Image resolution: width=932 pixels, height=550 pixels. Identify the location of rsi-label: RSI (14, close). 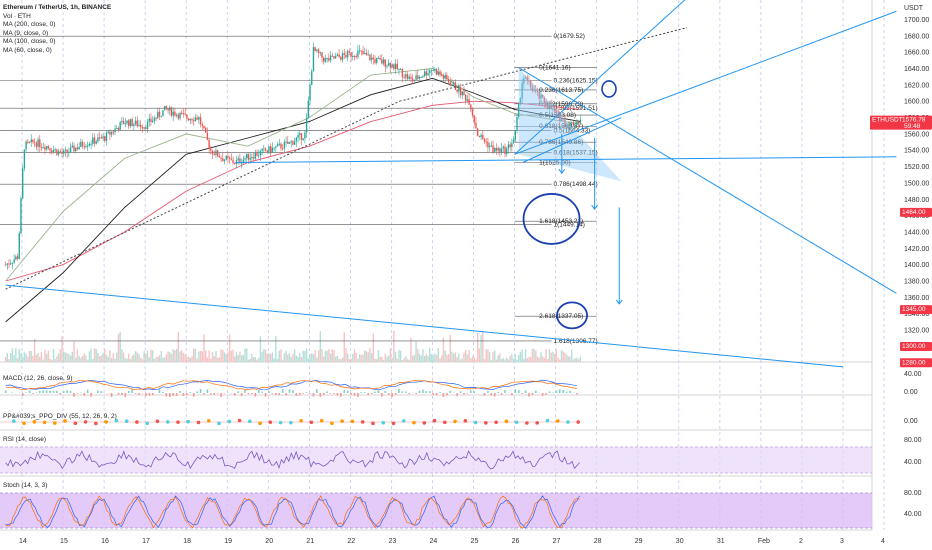
(24, 439).